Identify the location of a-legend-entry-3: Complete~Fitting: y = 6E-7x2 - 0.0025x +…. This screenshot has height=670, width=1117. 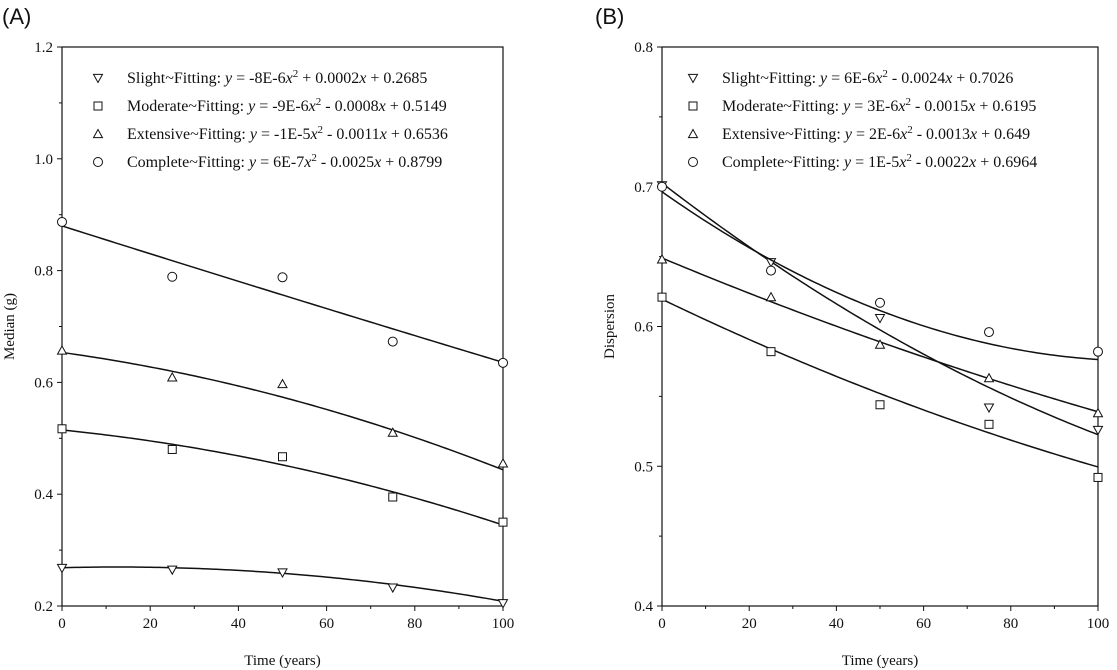
(284, 161).